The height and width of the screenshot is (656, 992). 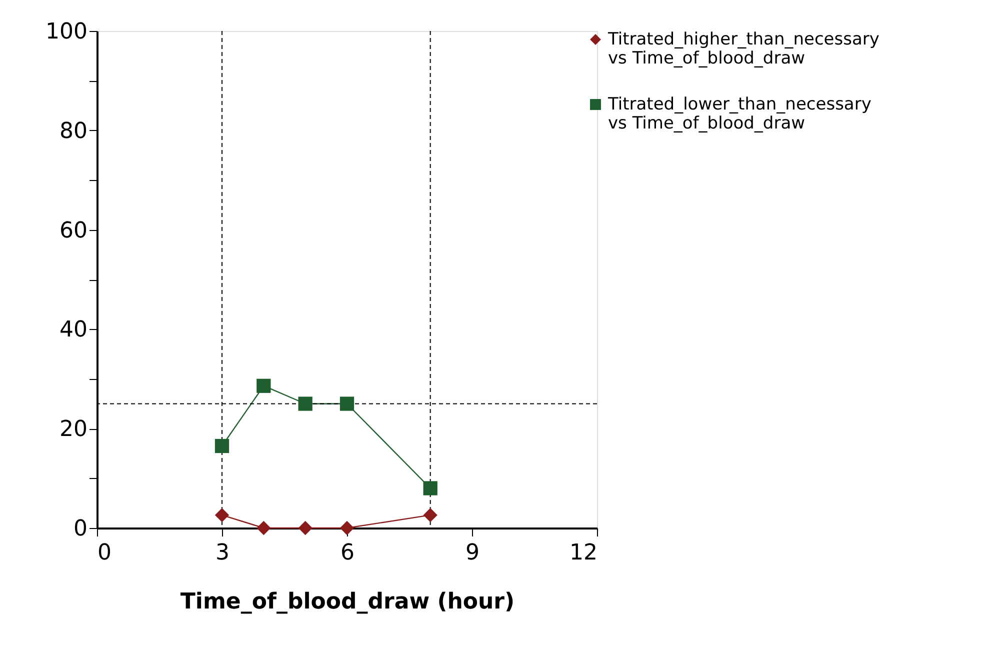 I want to click on x-tick-label: 9, so click(x=473, y=553).